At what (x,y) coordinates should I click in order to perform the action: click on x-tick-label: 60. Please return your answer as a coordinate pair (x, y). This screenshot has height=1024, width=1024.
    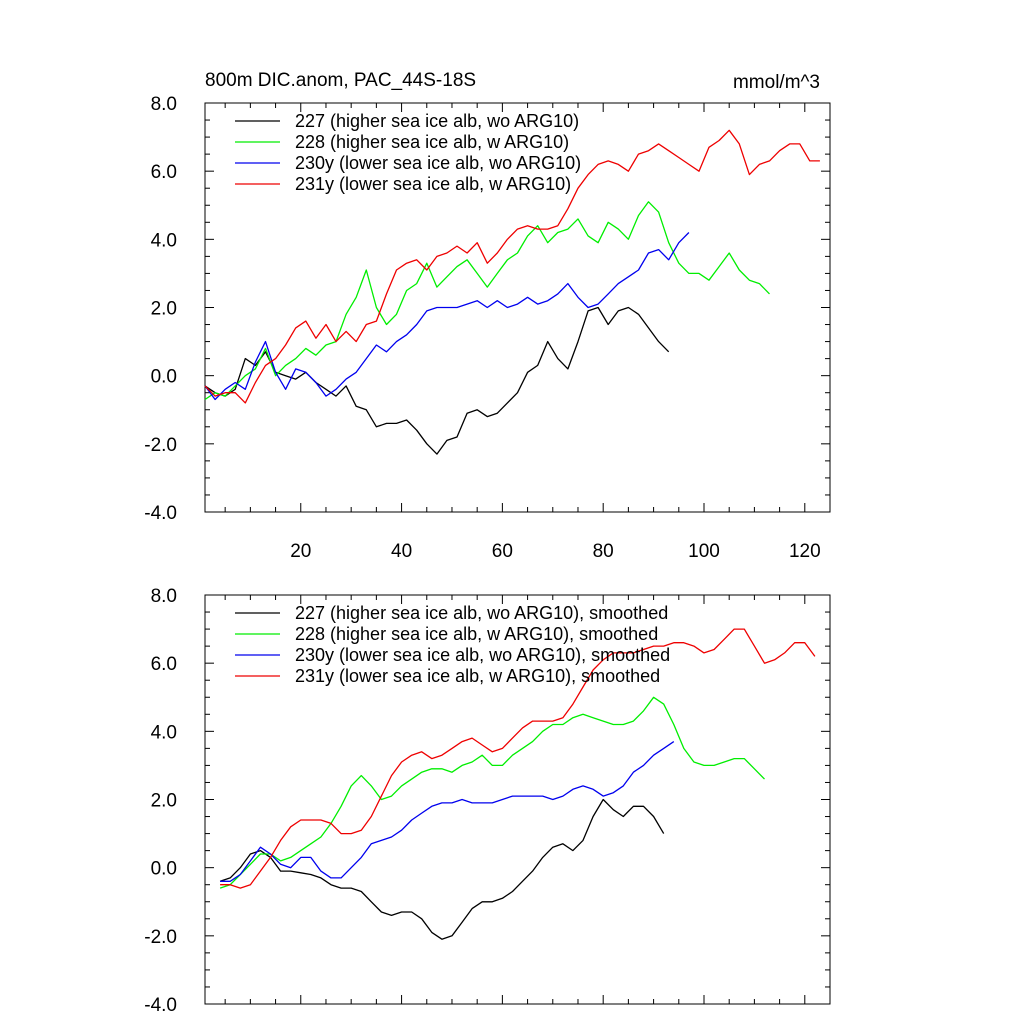
    Looking at the image, I should click on (502, 551).